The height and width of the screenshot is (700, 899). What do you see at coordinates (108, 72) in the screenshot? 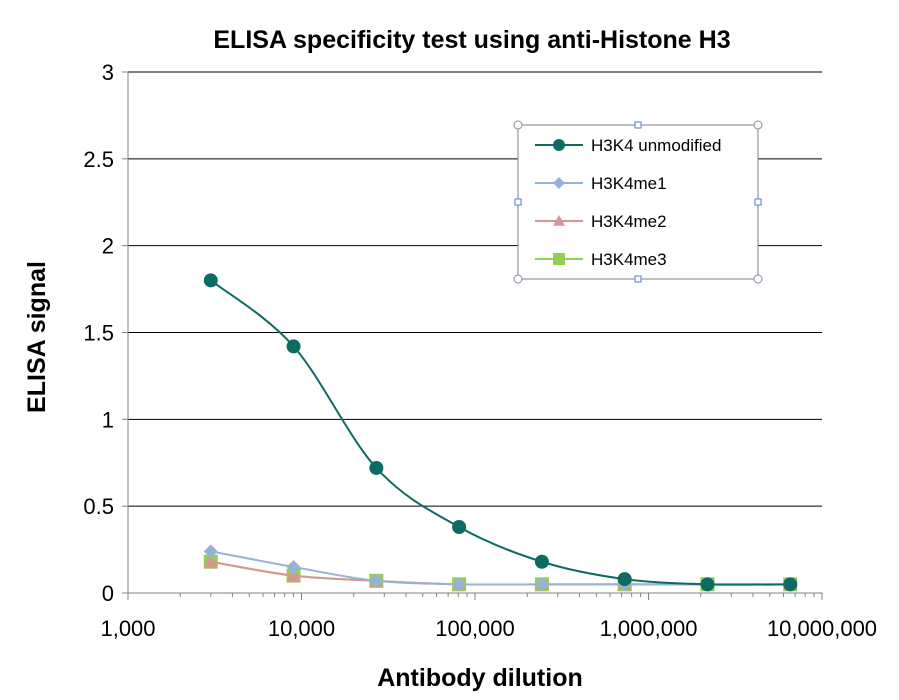
I see `y-tick-label: 3` at bounding box center [108, 72].